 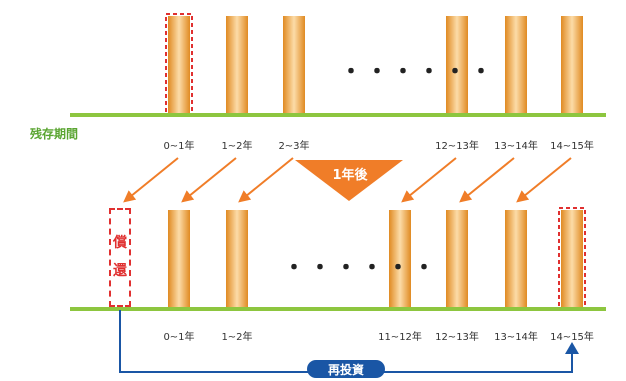 I want to click on one-year-later-arrow, so click(x=349, y=180).